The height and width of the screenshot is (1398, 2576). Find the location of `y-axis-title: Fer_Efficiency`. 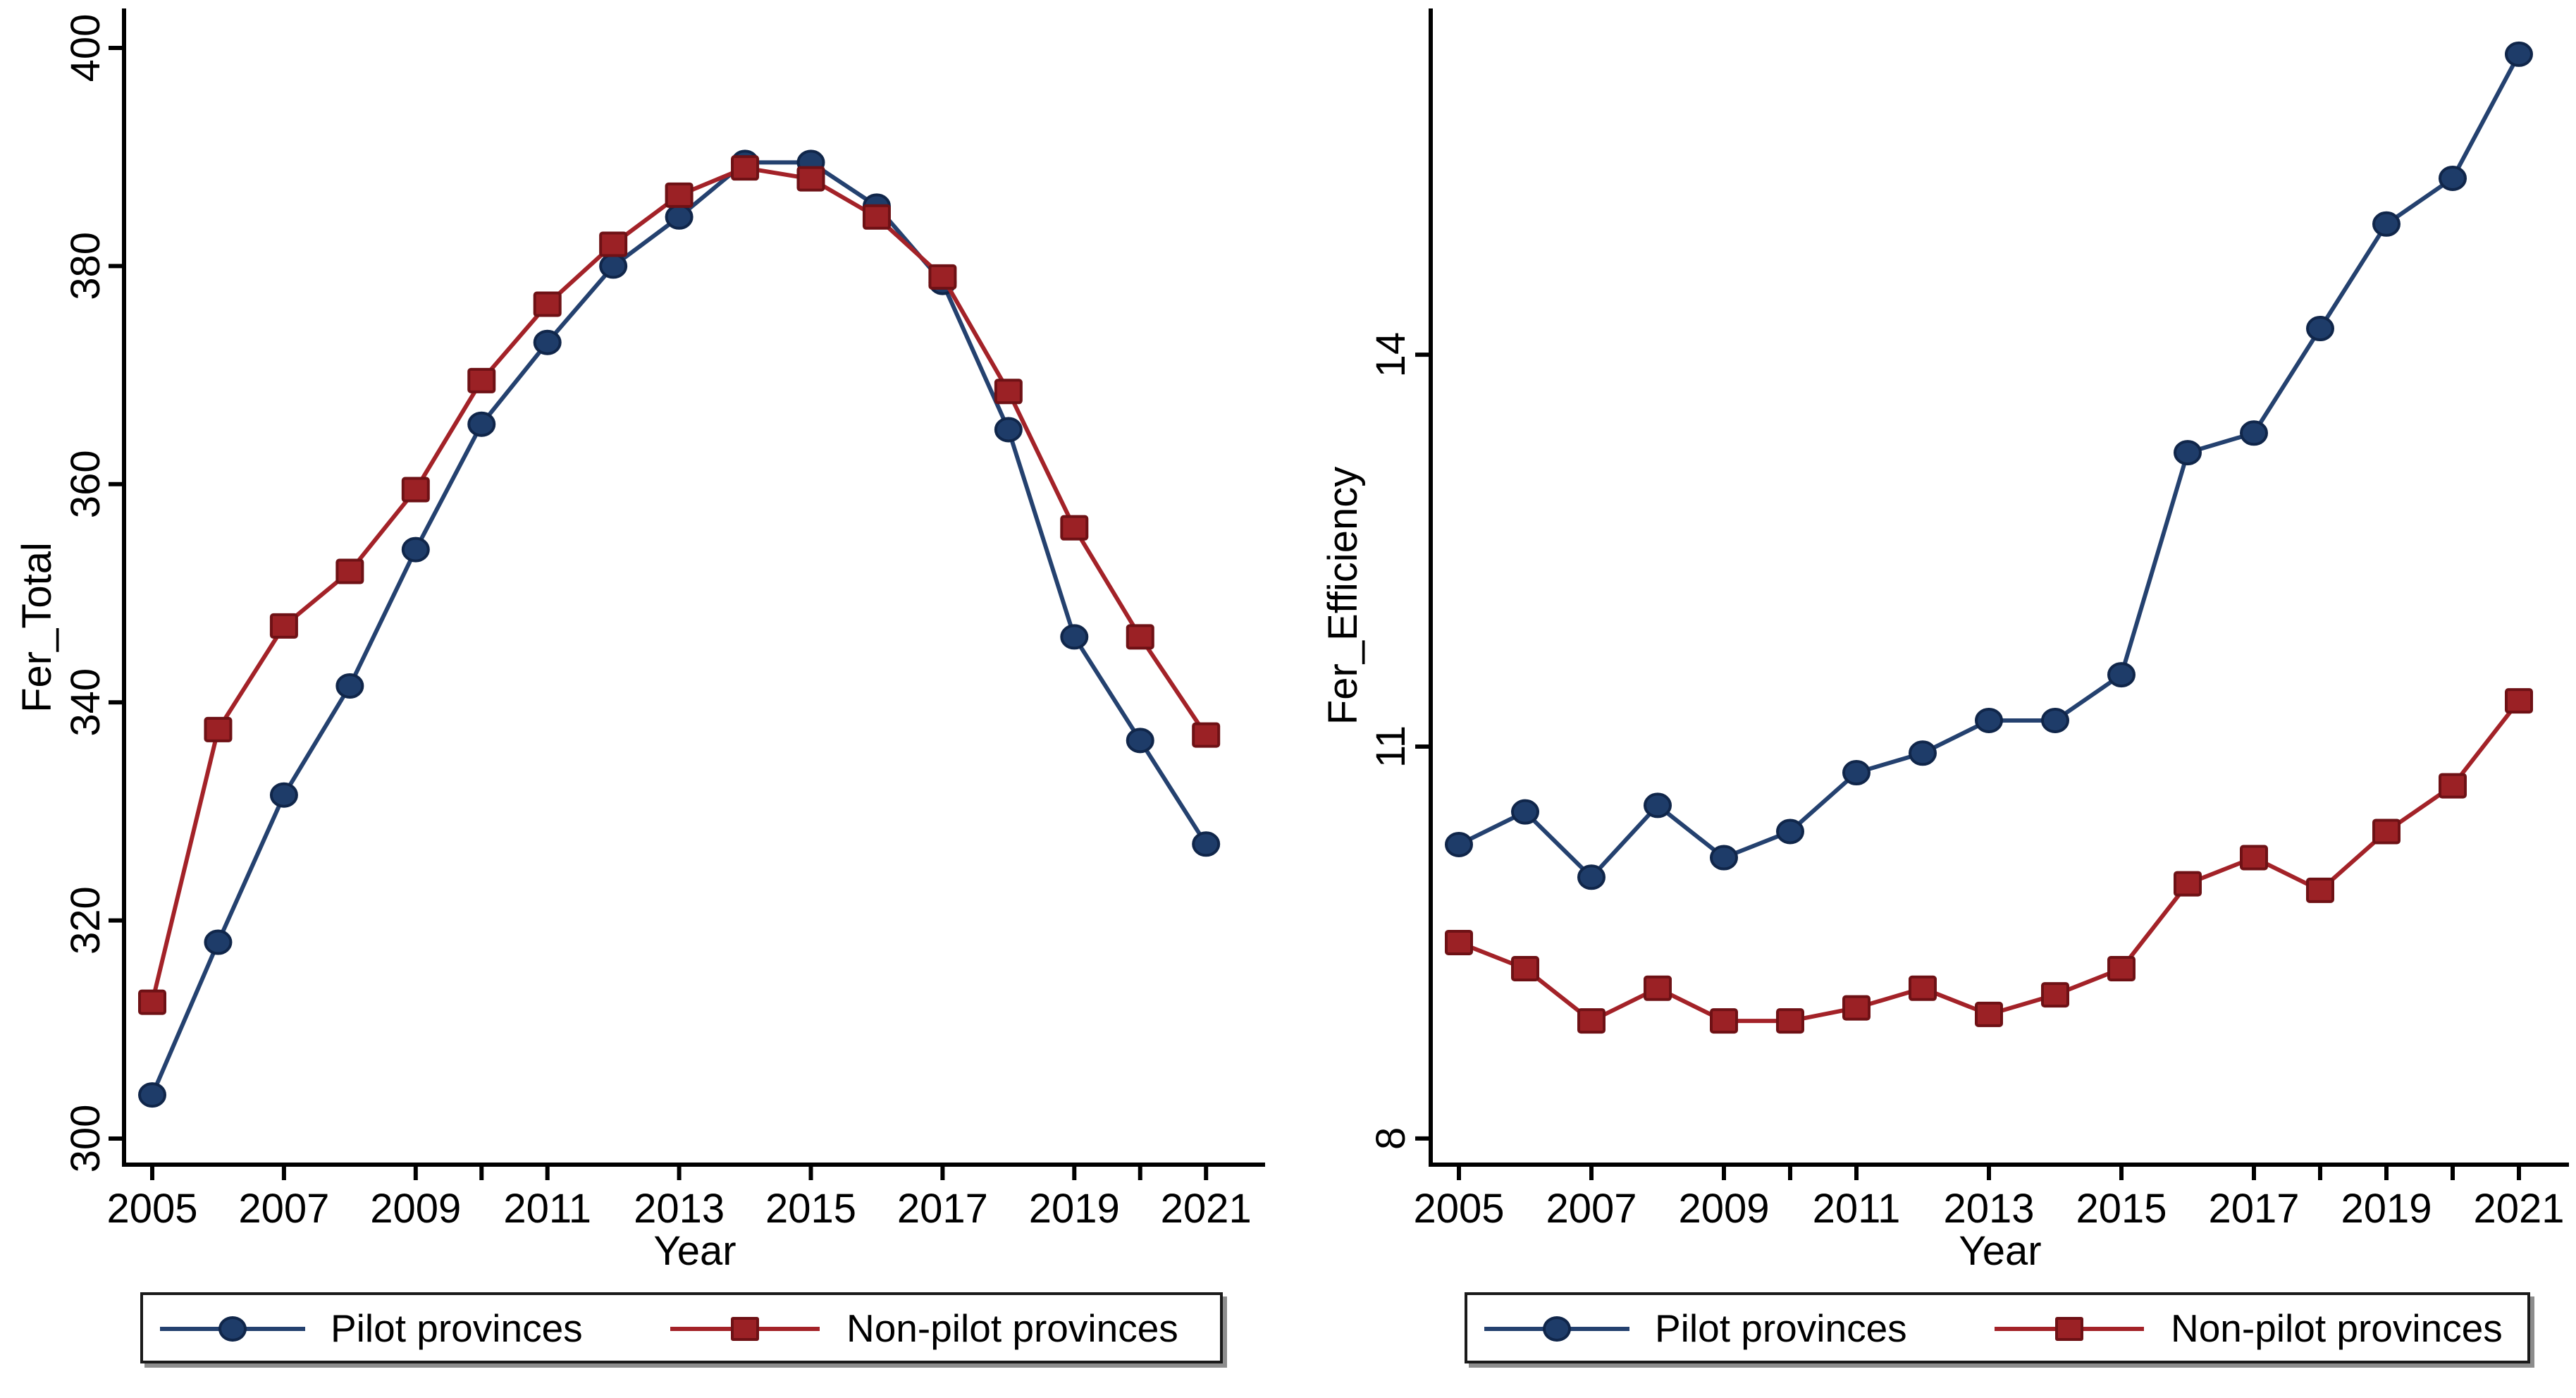

y-axis-title: Fer_Efficiency is located at coordinates (1343, 596).